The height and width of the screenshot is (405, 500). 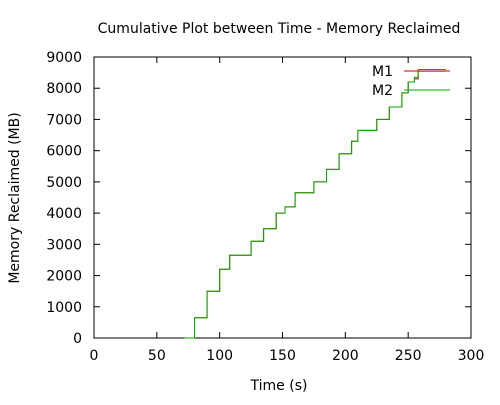 I want to click on x-tick-label: 150, so click(x=282, y=356).